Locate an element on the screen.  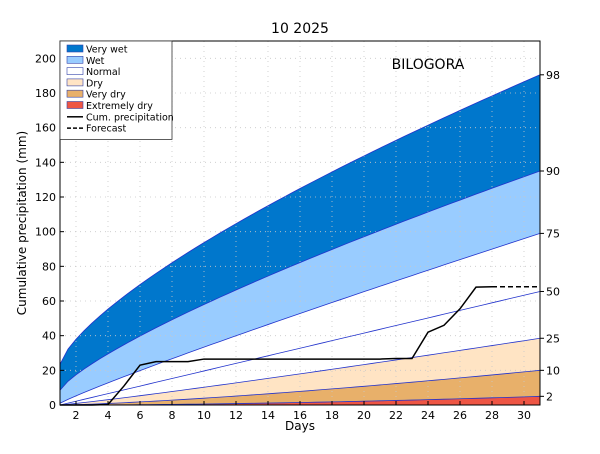
legend-label-normal: Normal is located at coordinates (103, 72).